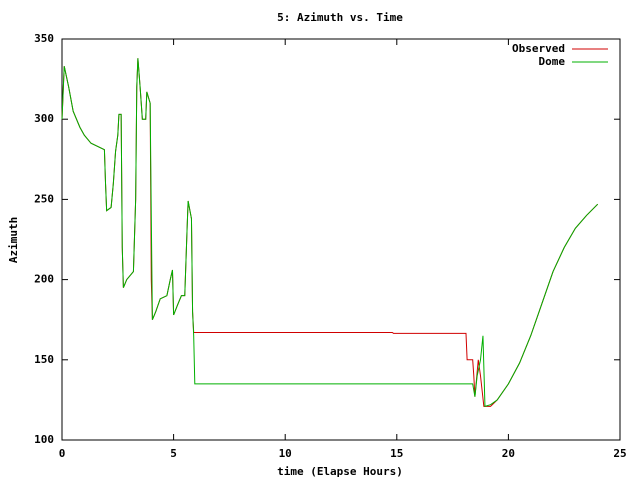  I want to click on legend-label: Observed, so click(538, 48).